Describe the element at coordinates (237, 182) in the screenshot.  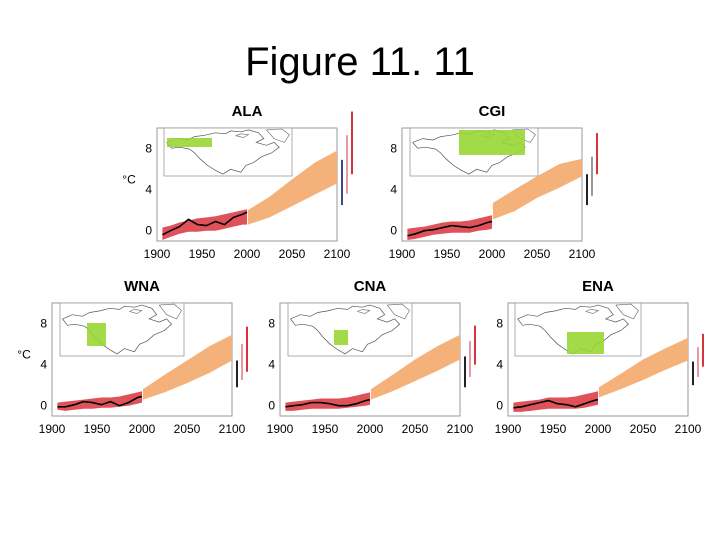
I see `chart-panel-ala: 0 4 8 1900 1950 2000 2050 2100 ALA °C` at that location.